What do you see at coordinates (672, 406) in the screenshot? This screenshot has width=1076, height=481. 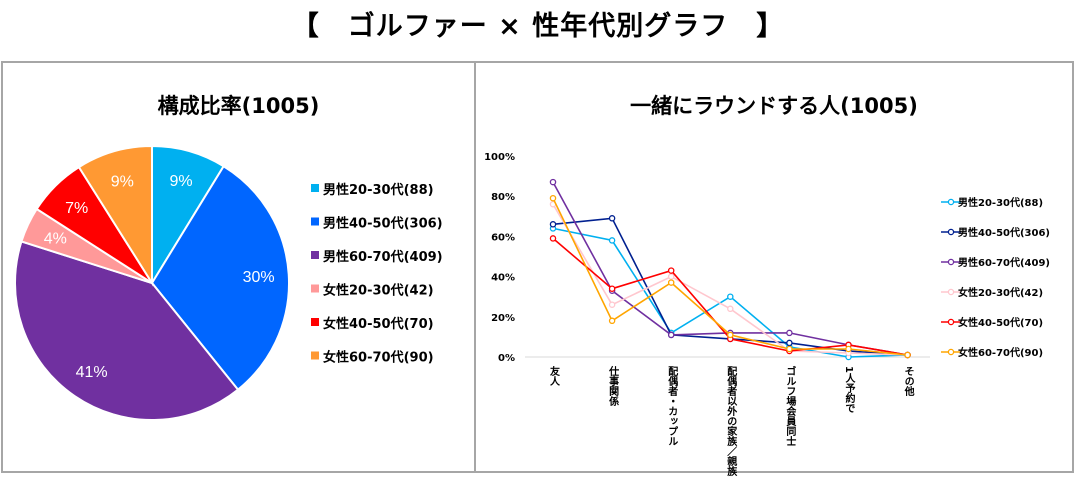 I see `x-tick-label: 配偶者・カップル` at bounding box center [672, 406].